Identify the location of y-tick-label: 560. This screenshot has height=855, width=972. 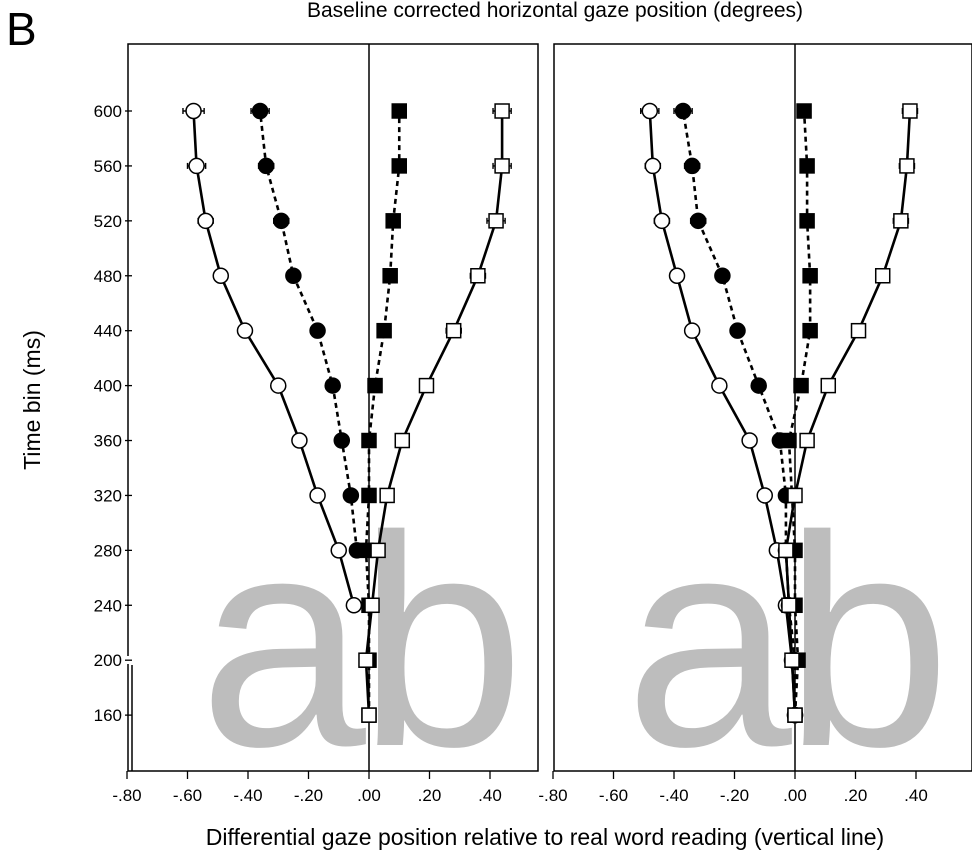
(108, 166).